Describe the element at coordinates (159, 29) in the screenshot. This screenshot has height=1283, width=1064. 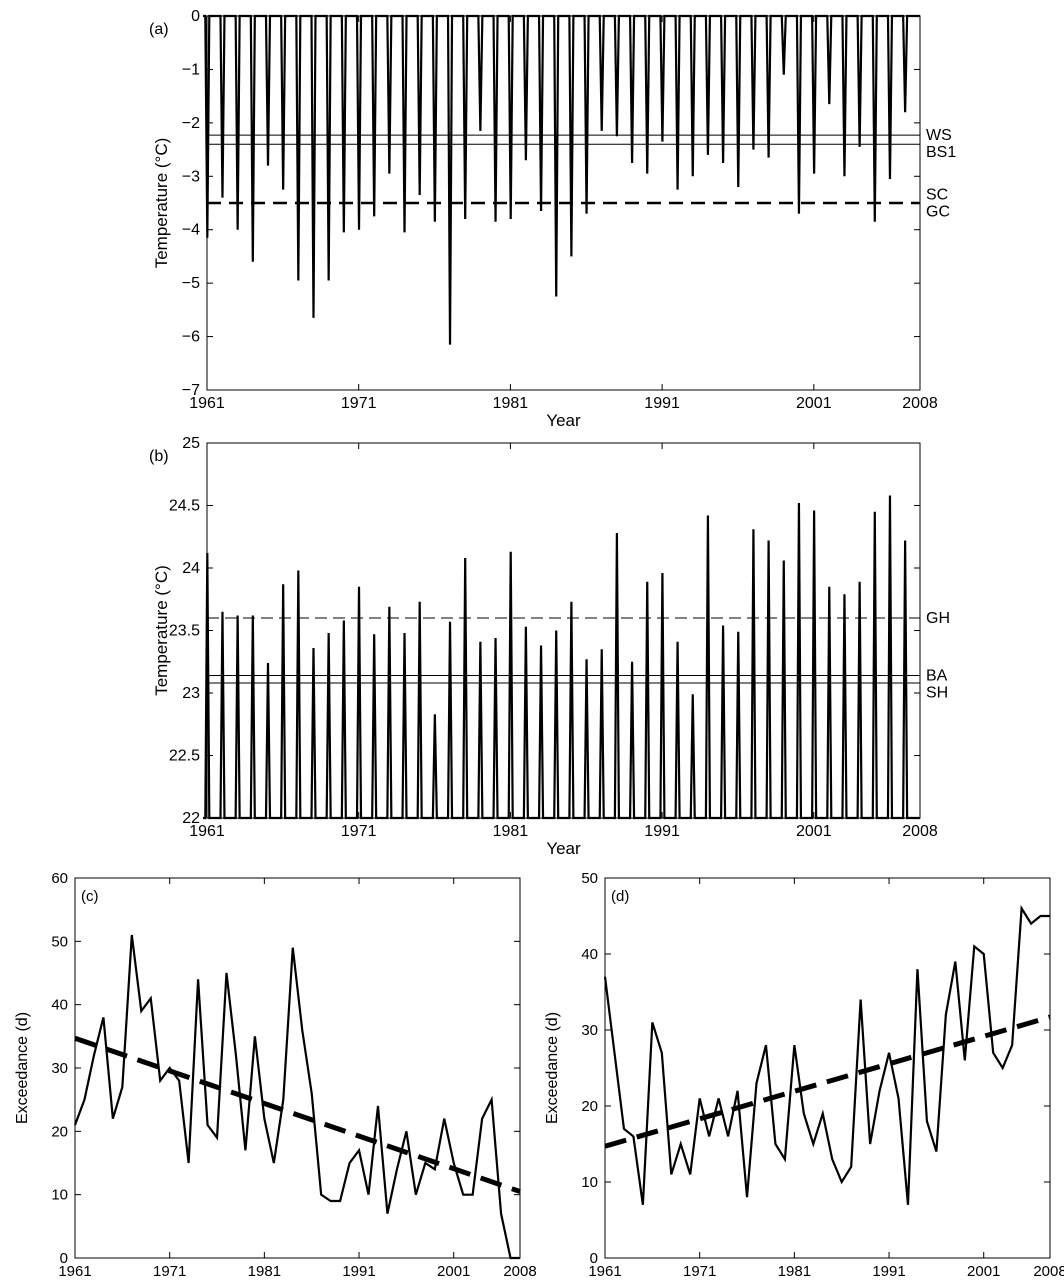
I see `panel-label: (a)` at that location.